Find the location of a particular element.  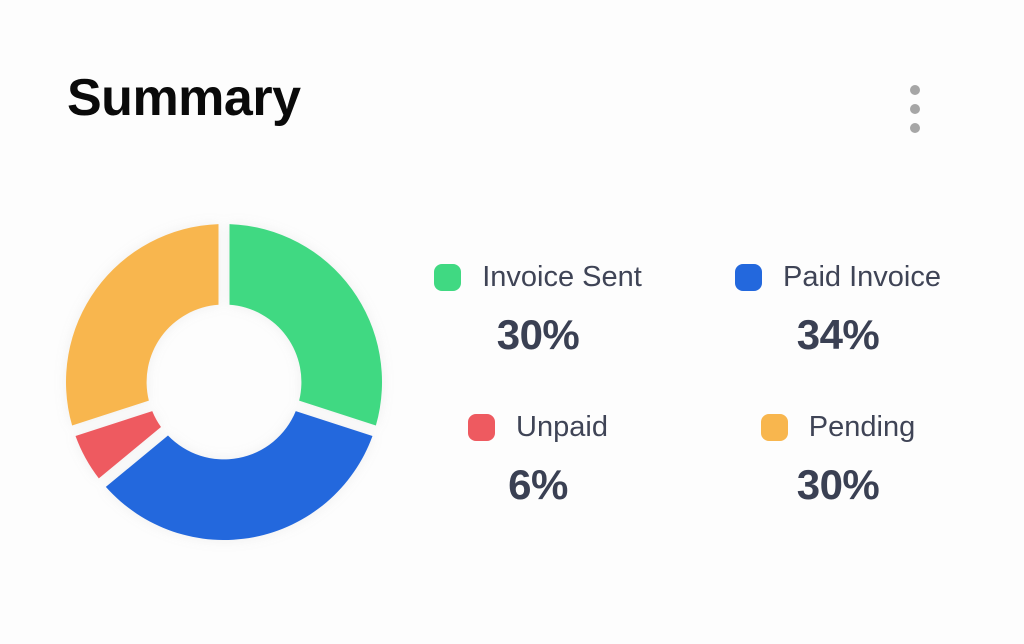

legend-label: Paid Invoice is located at coordinates (862, 277).